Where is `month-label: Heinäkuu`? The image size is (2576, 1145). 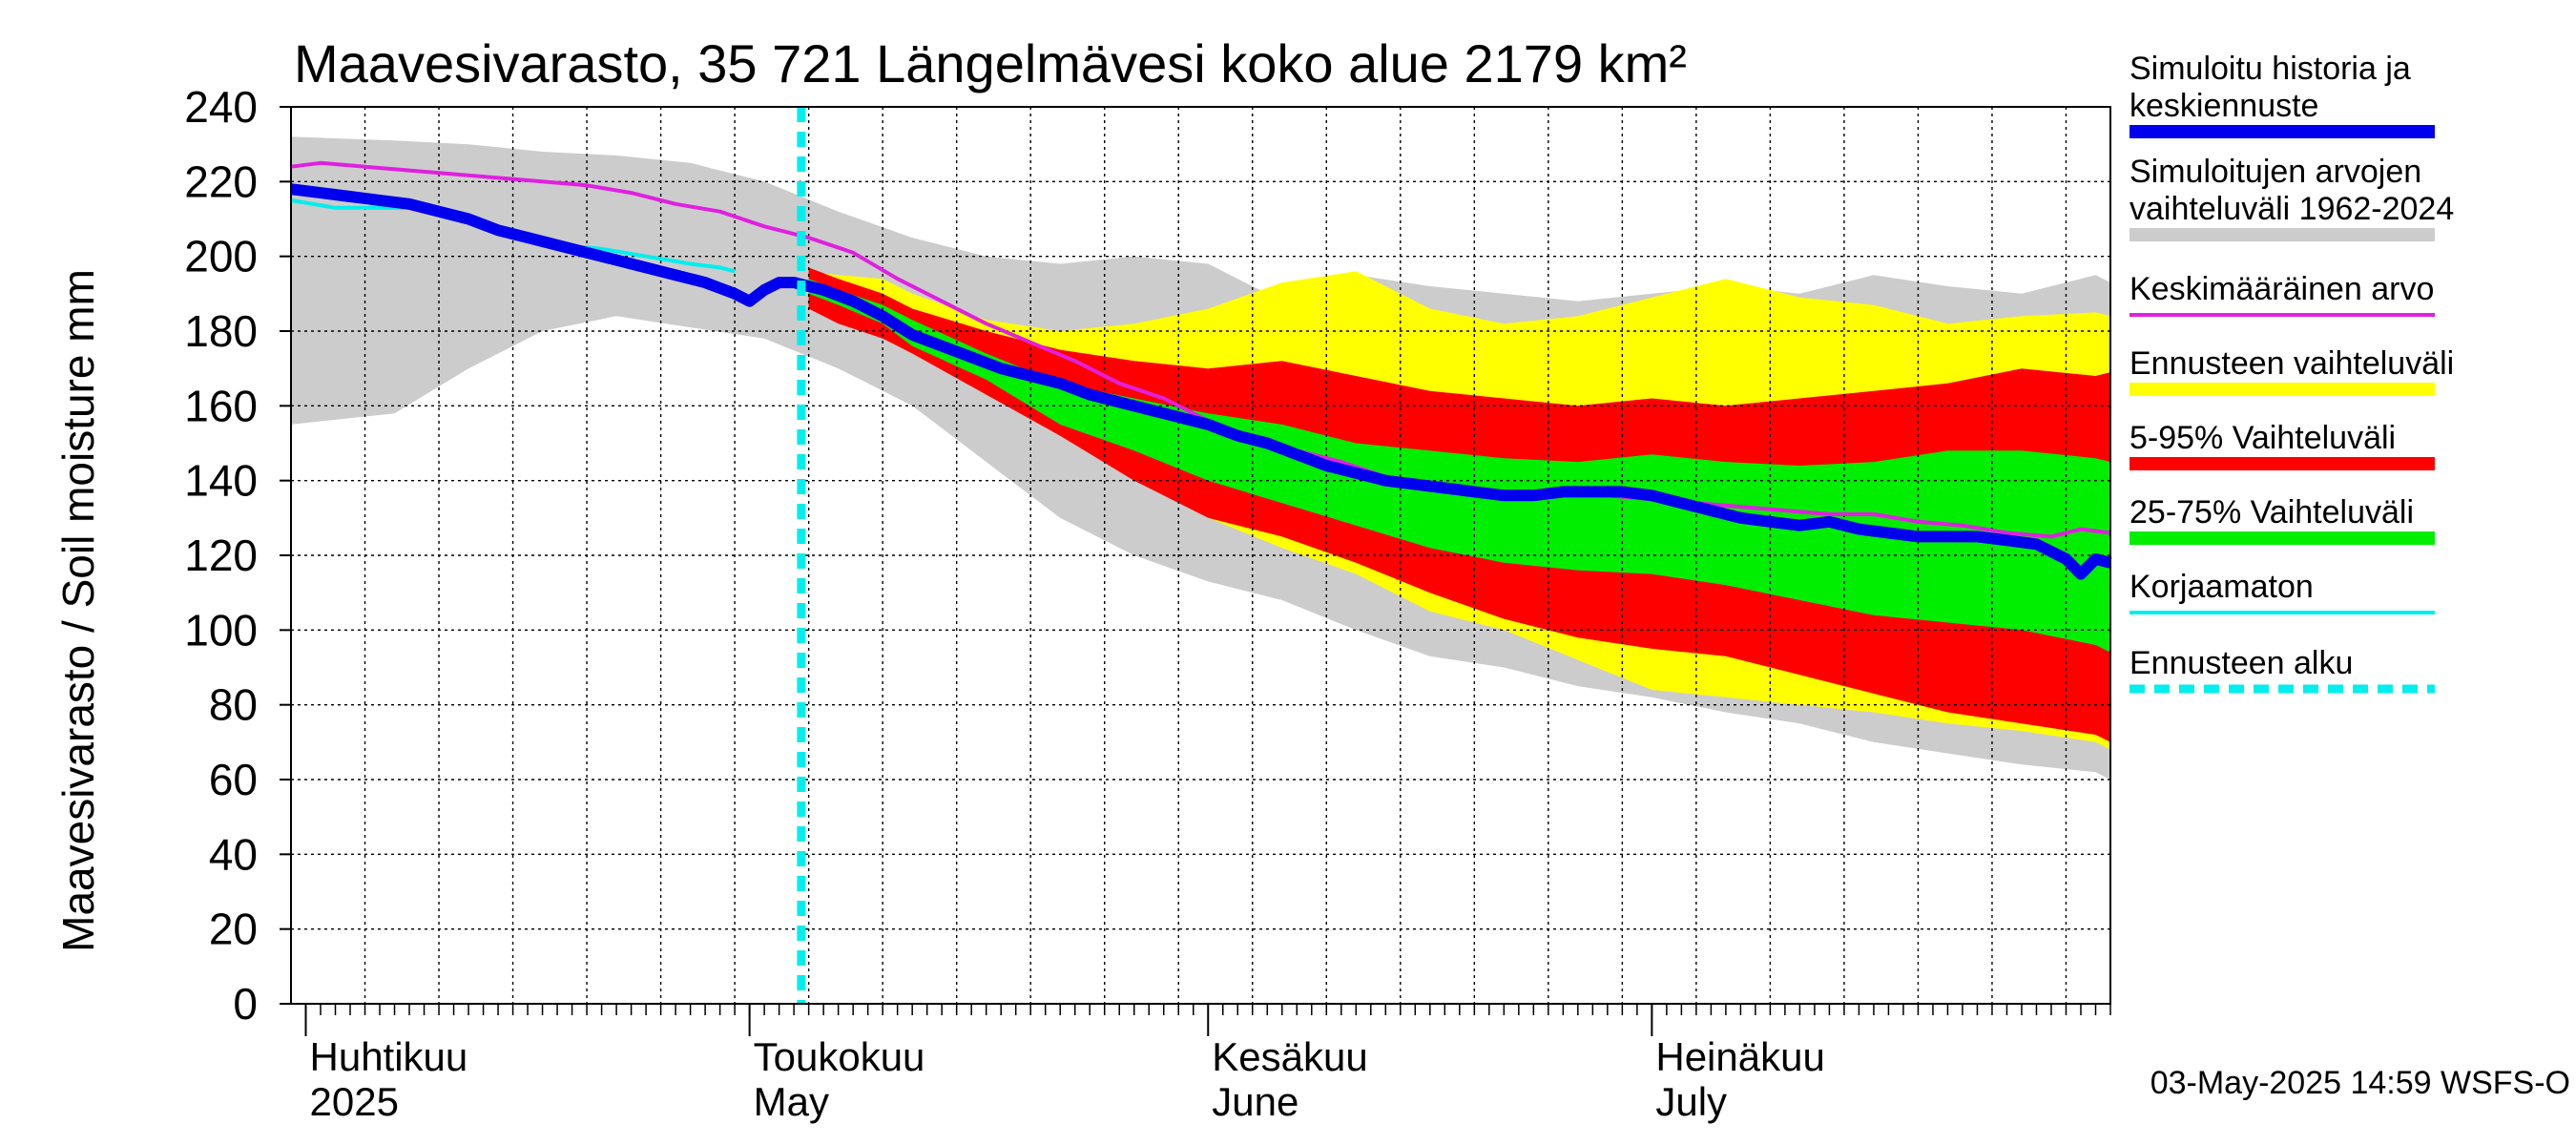
month-label: Heinäkuu is located at coordinates (1739, 1056).